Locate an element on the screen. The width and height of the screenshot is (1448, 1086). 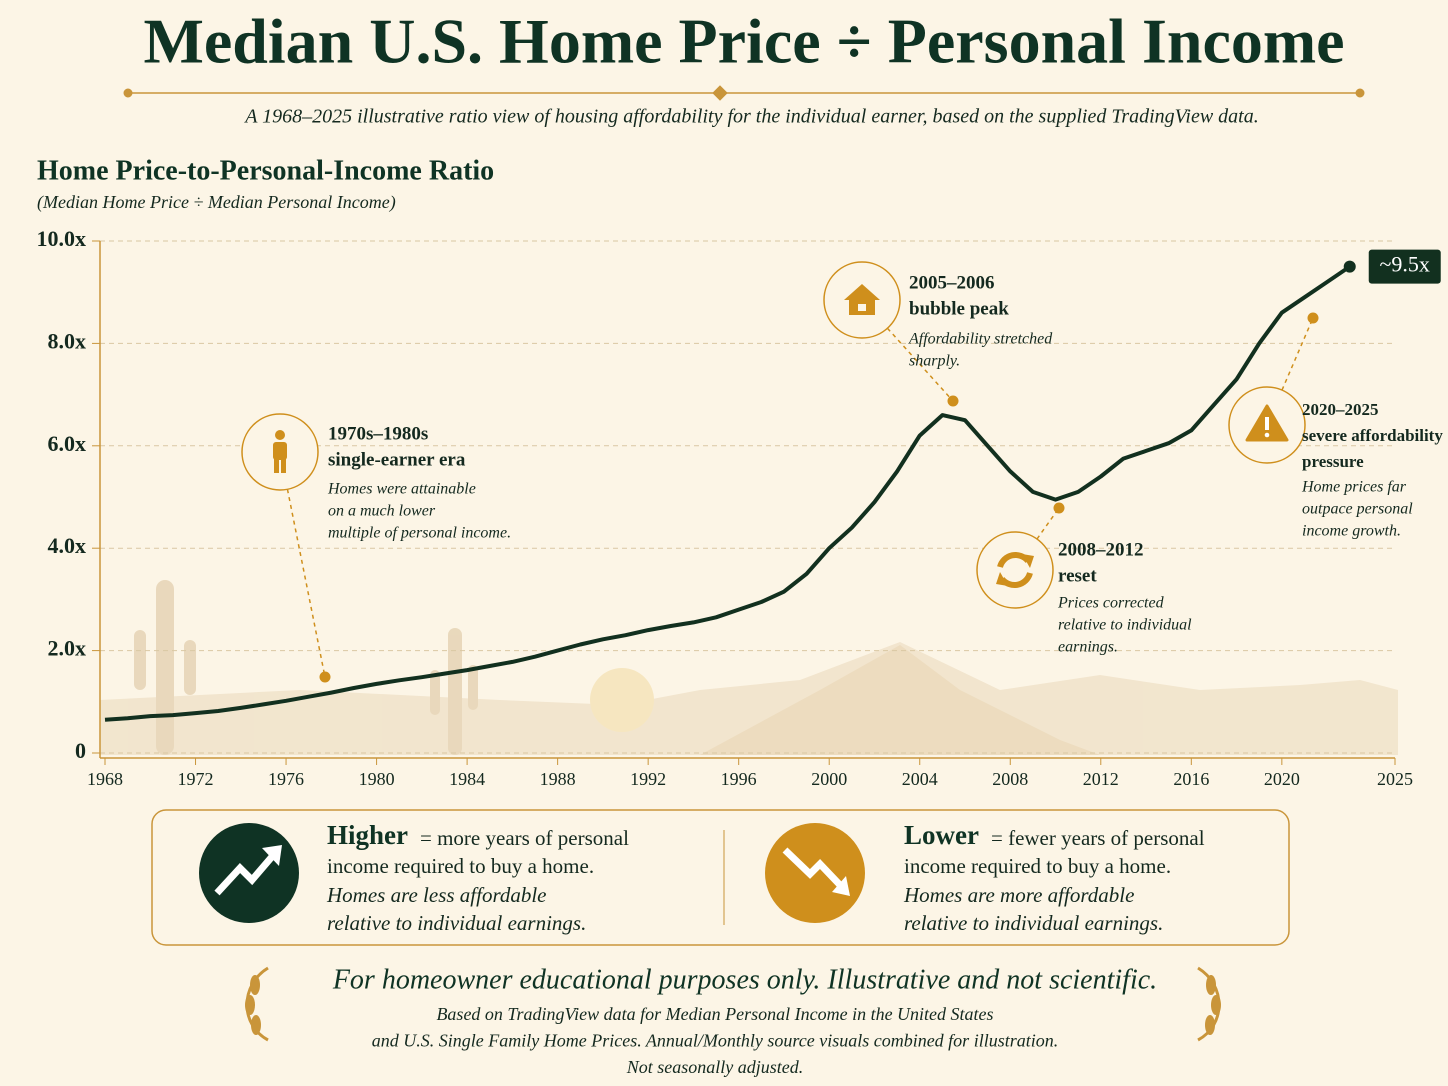
annotation-note: multiple of personal income. is located at coordinates (419, 533).